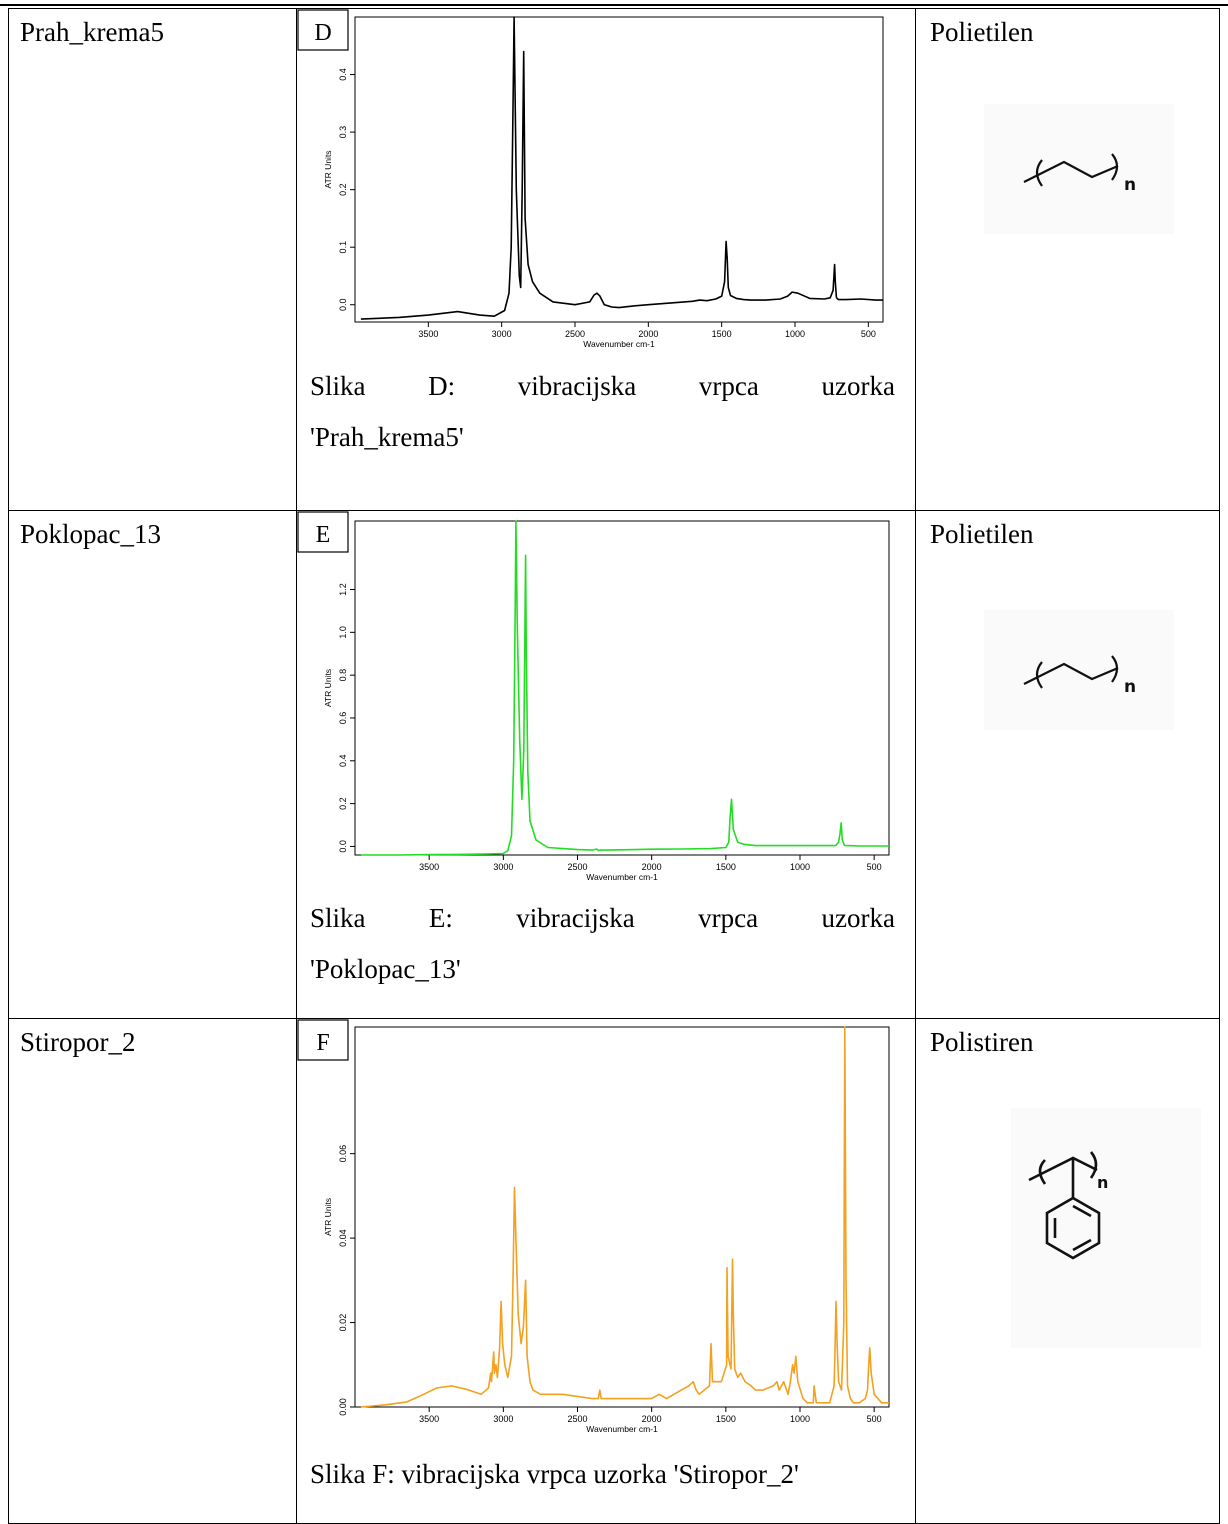 The height and width of the screenshot is (1524, 1228). I want to click on y-tick-label: 0.00, so click(343, 1407).